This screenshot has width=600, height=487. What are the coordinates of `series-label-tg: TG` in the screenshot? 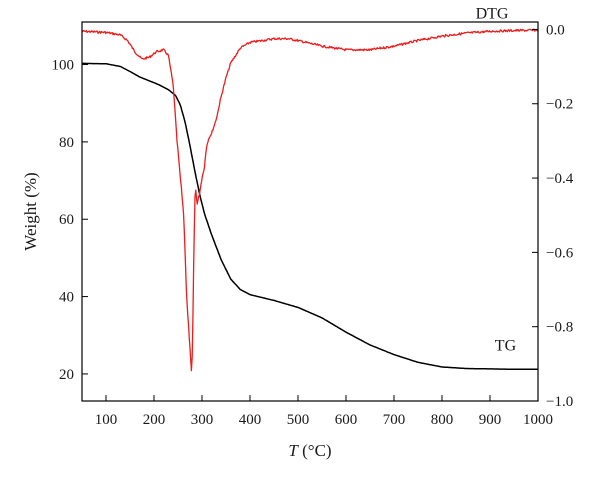 It's located at (506, 346).